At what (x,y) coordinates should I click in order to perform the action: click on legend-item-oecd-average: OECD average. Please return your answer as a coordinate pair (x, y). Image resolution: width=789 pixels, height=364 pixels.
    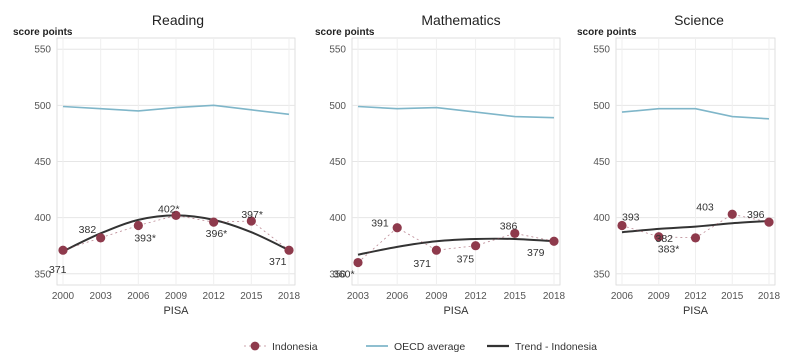
    Looking at the image, I should click on (415, 347).